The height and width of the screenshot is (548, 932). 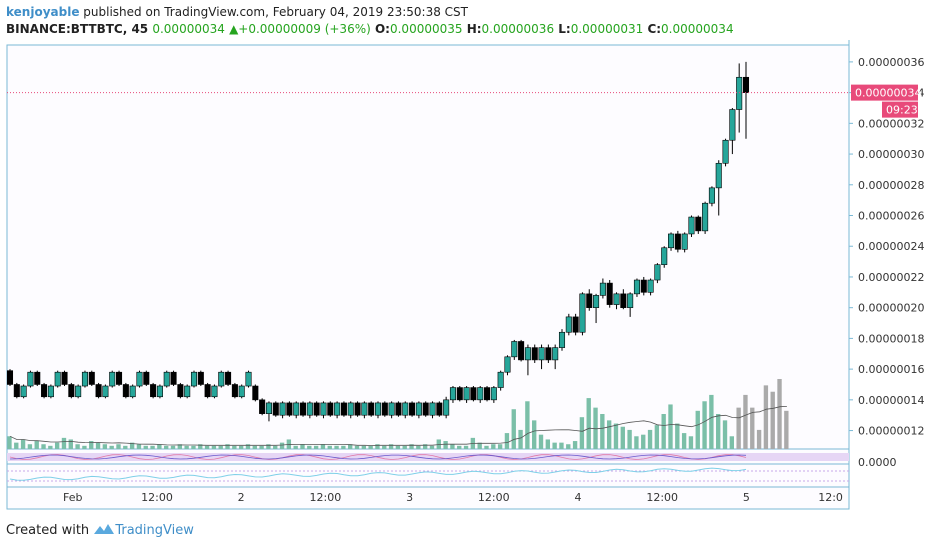 I want to click on tradingview-logo-icon, so click(x=104, y=529).